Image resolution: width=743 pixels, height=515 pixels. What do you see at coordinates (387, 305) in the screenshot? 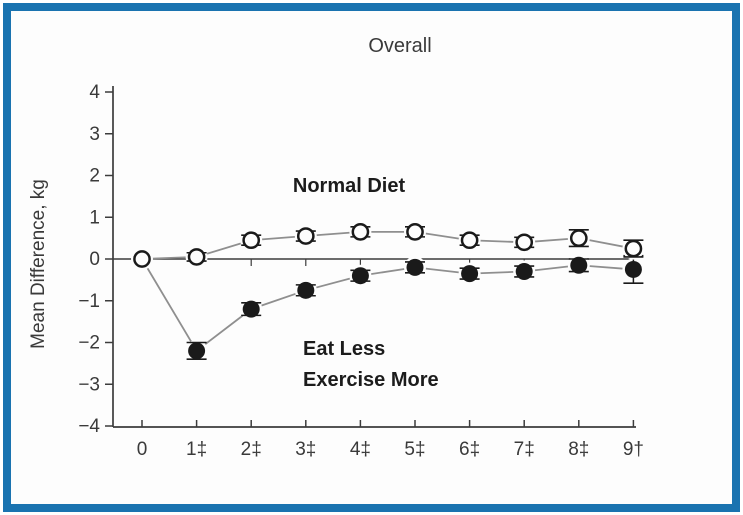
I see `series-line-eat-less-exercise-more` at bounding box center [387, 305].